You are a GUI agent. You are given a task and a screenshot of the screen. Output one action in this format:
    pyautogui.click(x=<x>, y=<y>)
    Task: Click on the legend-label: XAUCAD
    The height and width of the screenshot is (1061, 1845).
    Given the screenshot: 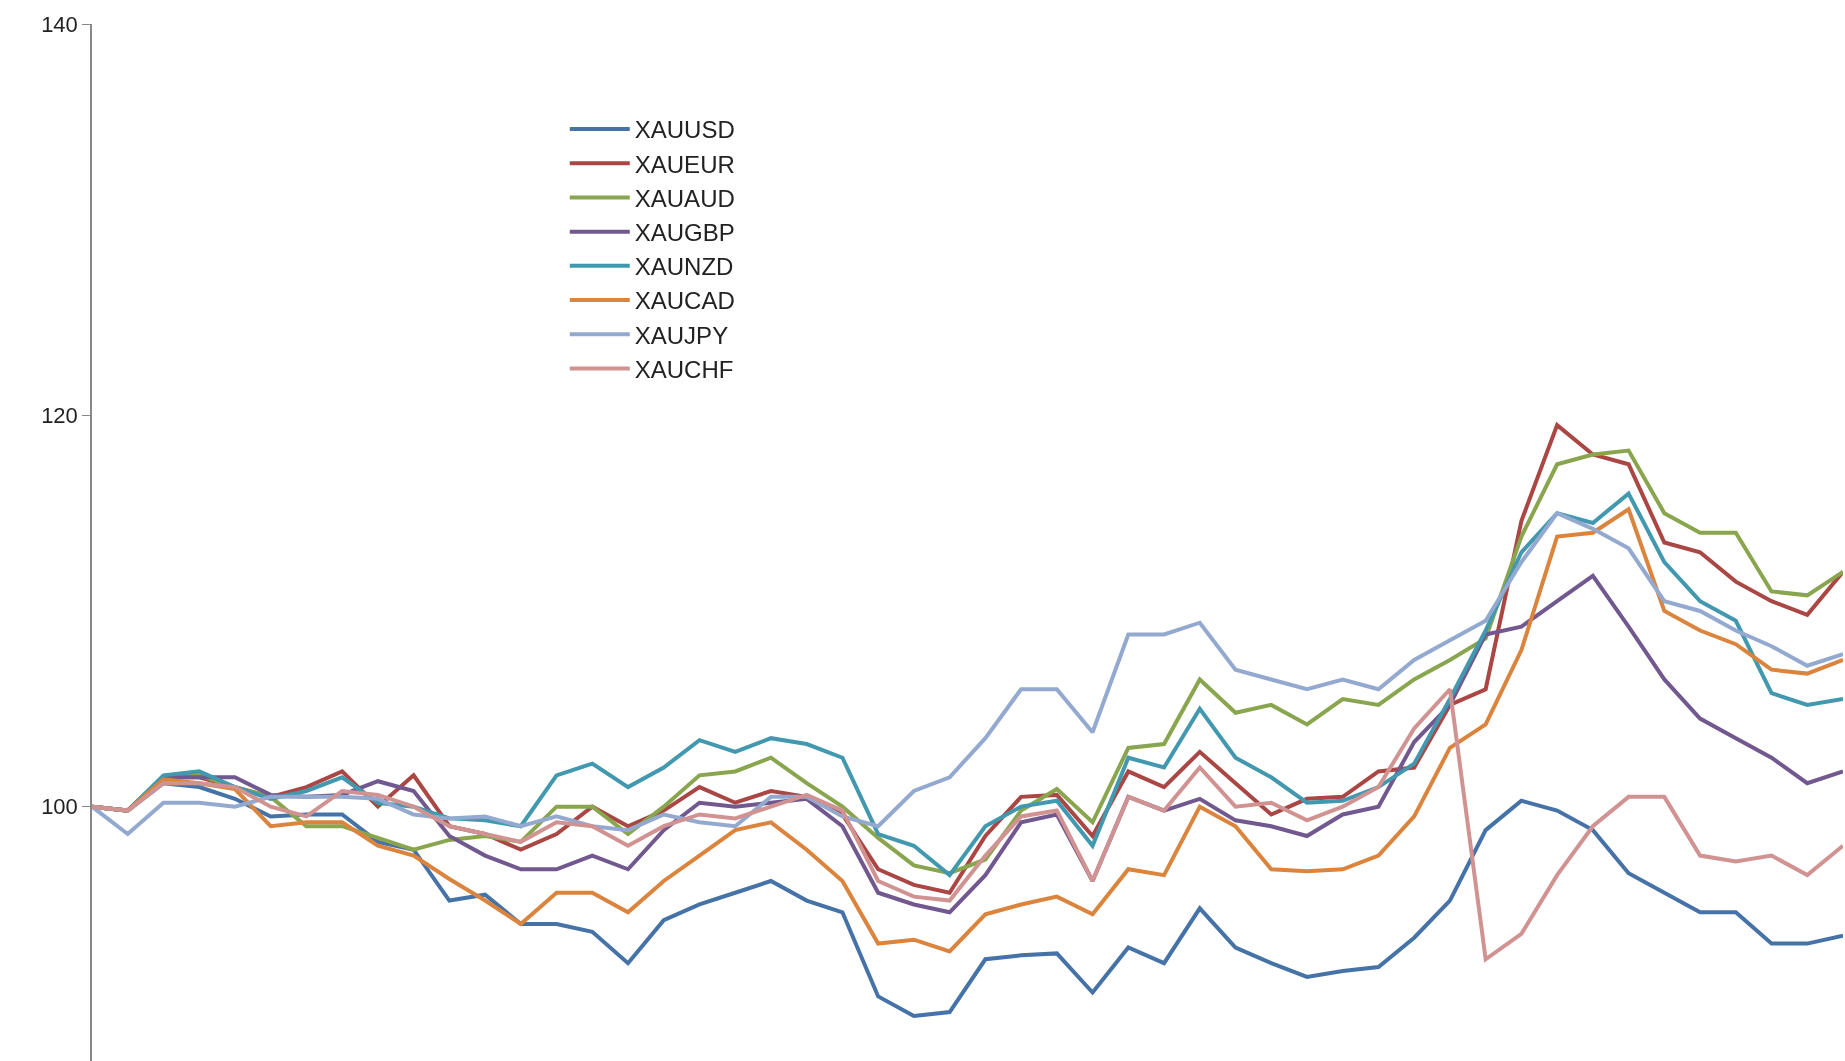 What is the action you would take?
    pyautogui.click(x=684, y=301)
    